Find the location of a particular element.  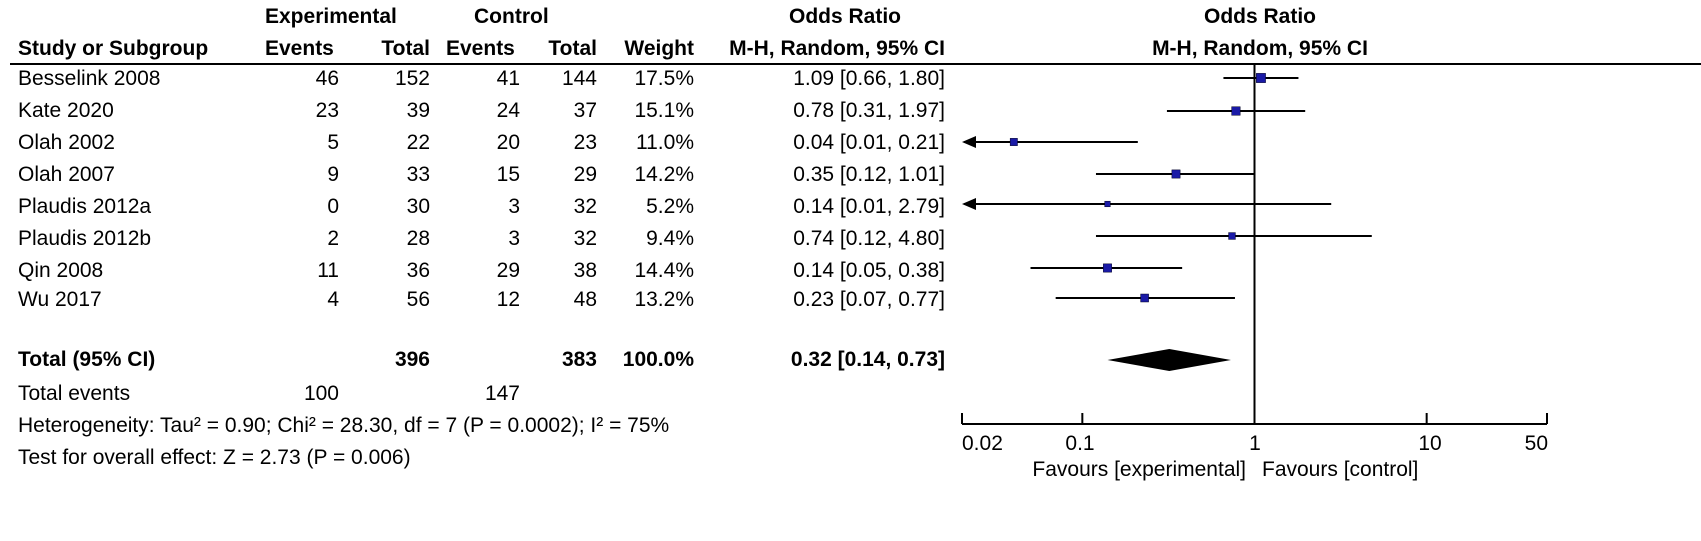

ci-text: 0.14 [0.01, 2.79] is located at coordinates (869, 206).